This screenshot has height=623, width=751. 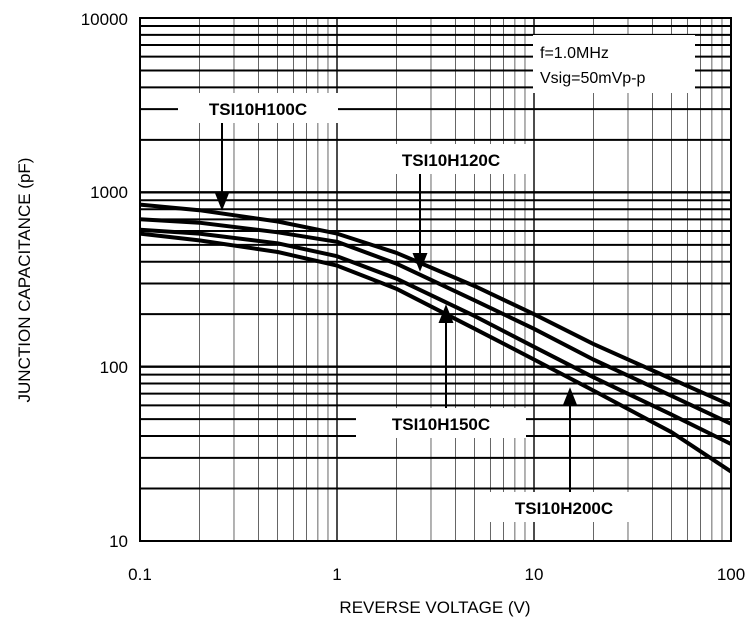 I want to click on callout-label-200c: TSI10H200C, so click(x=564, y=508).